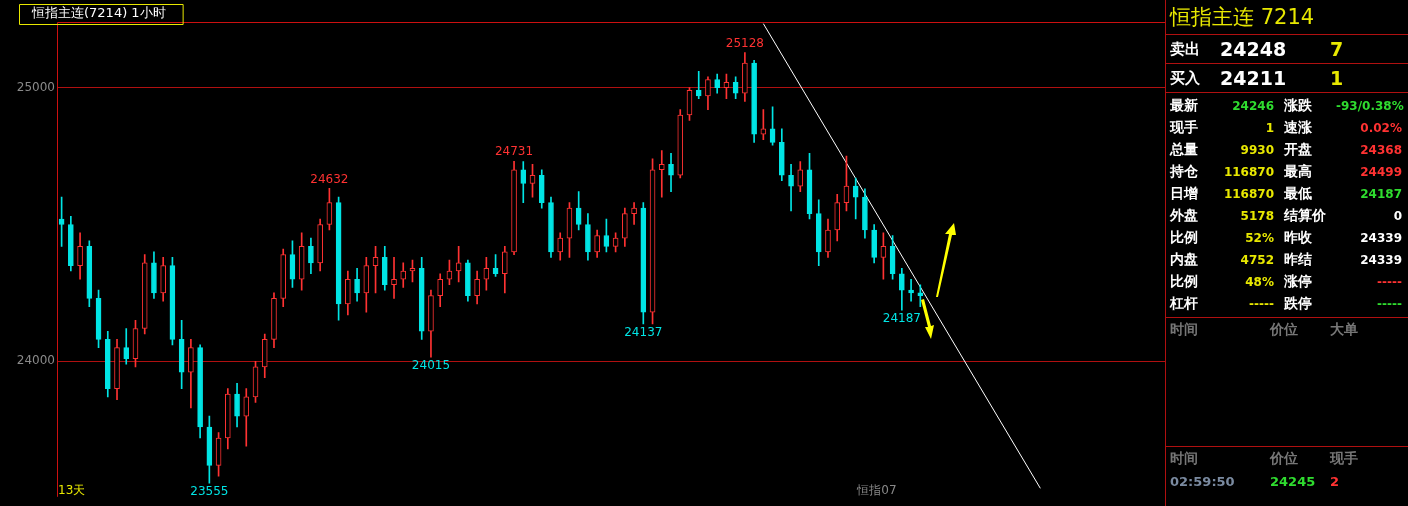 The height and width of the screenshot is (506, 1408). What do you see at coordinates (1256, 216) in the screenshot?
I see `text: 5178` at bounding box center [1256, 216].